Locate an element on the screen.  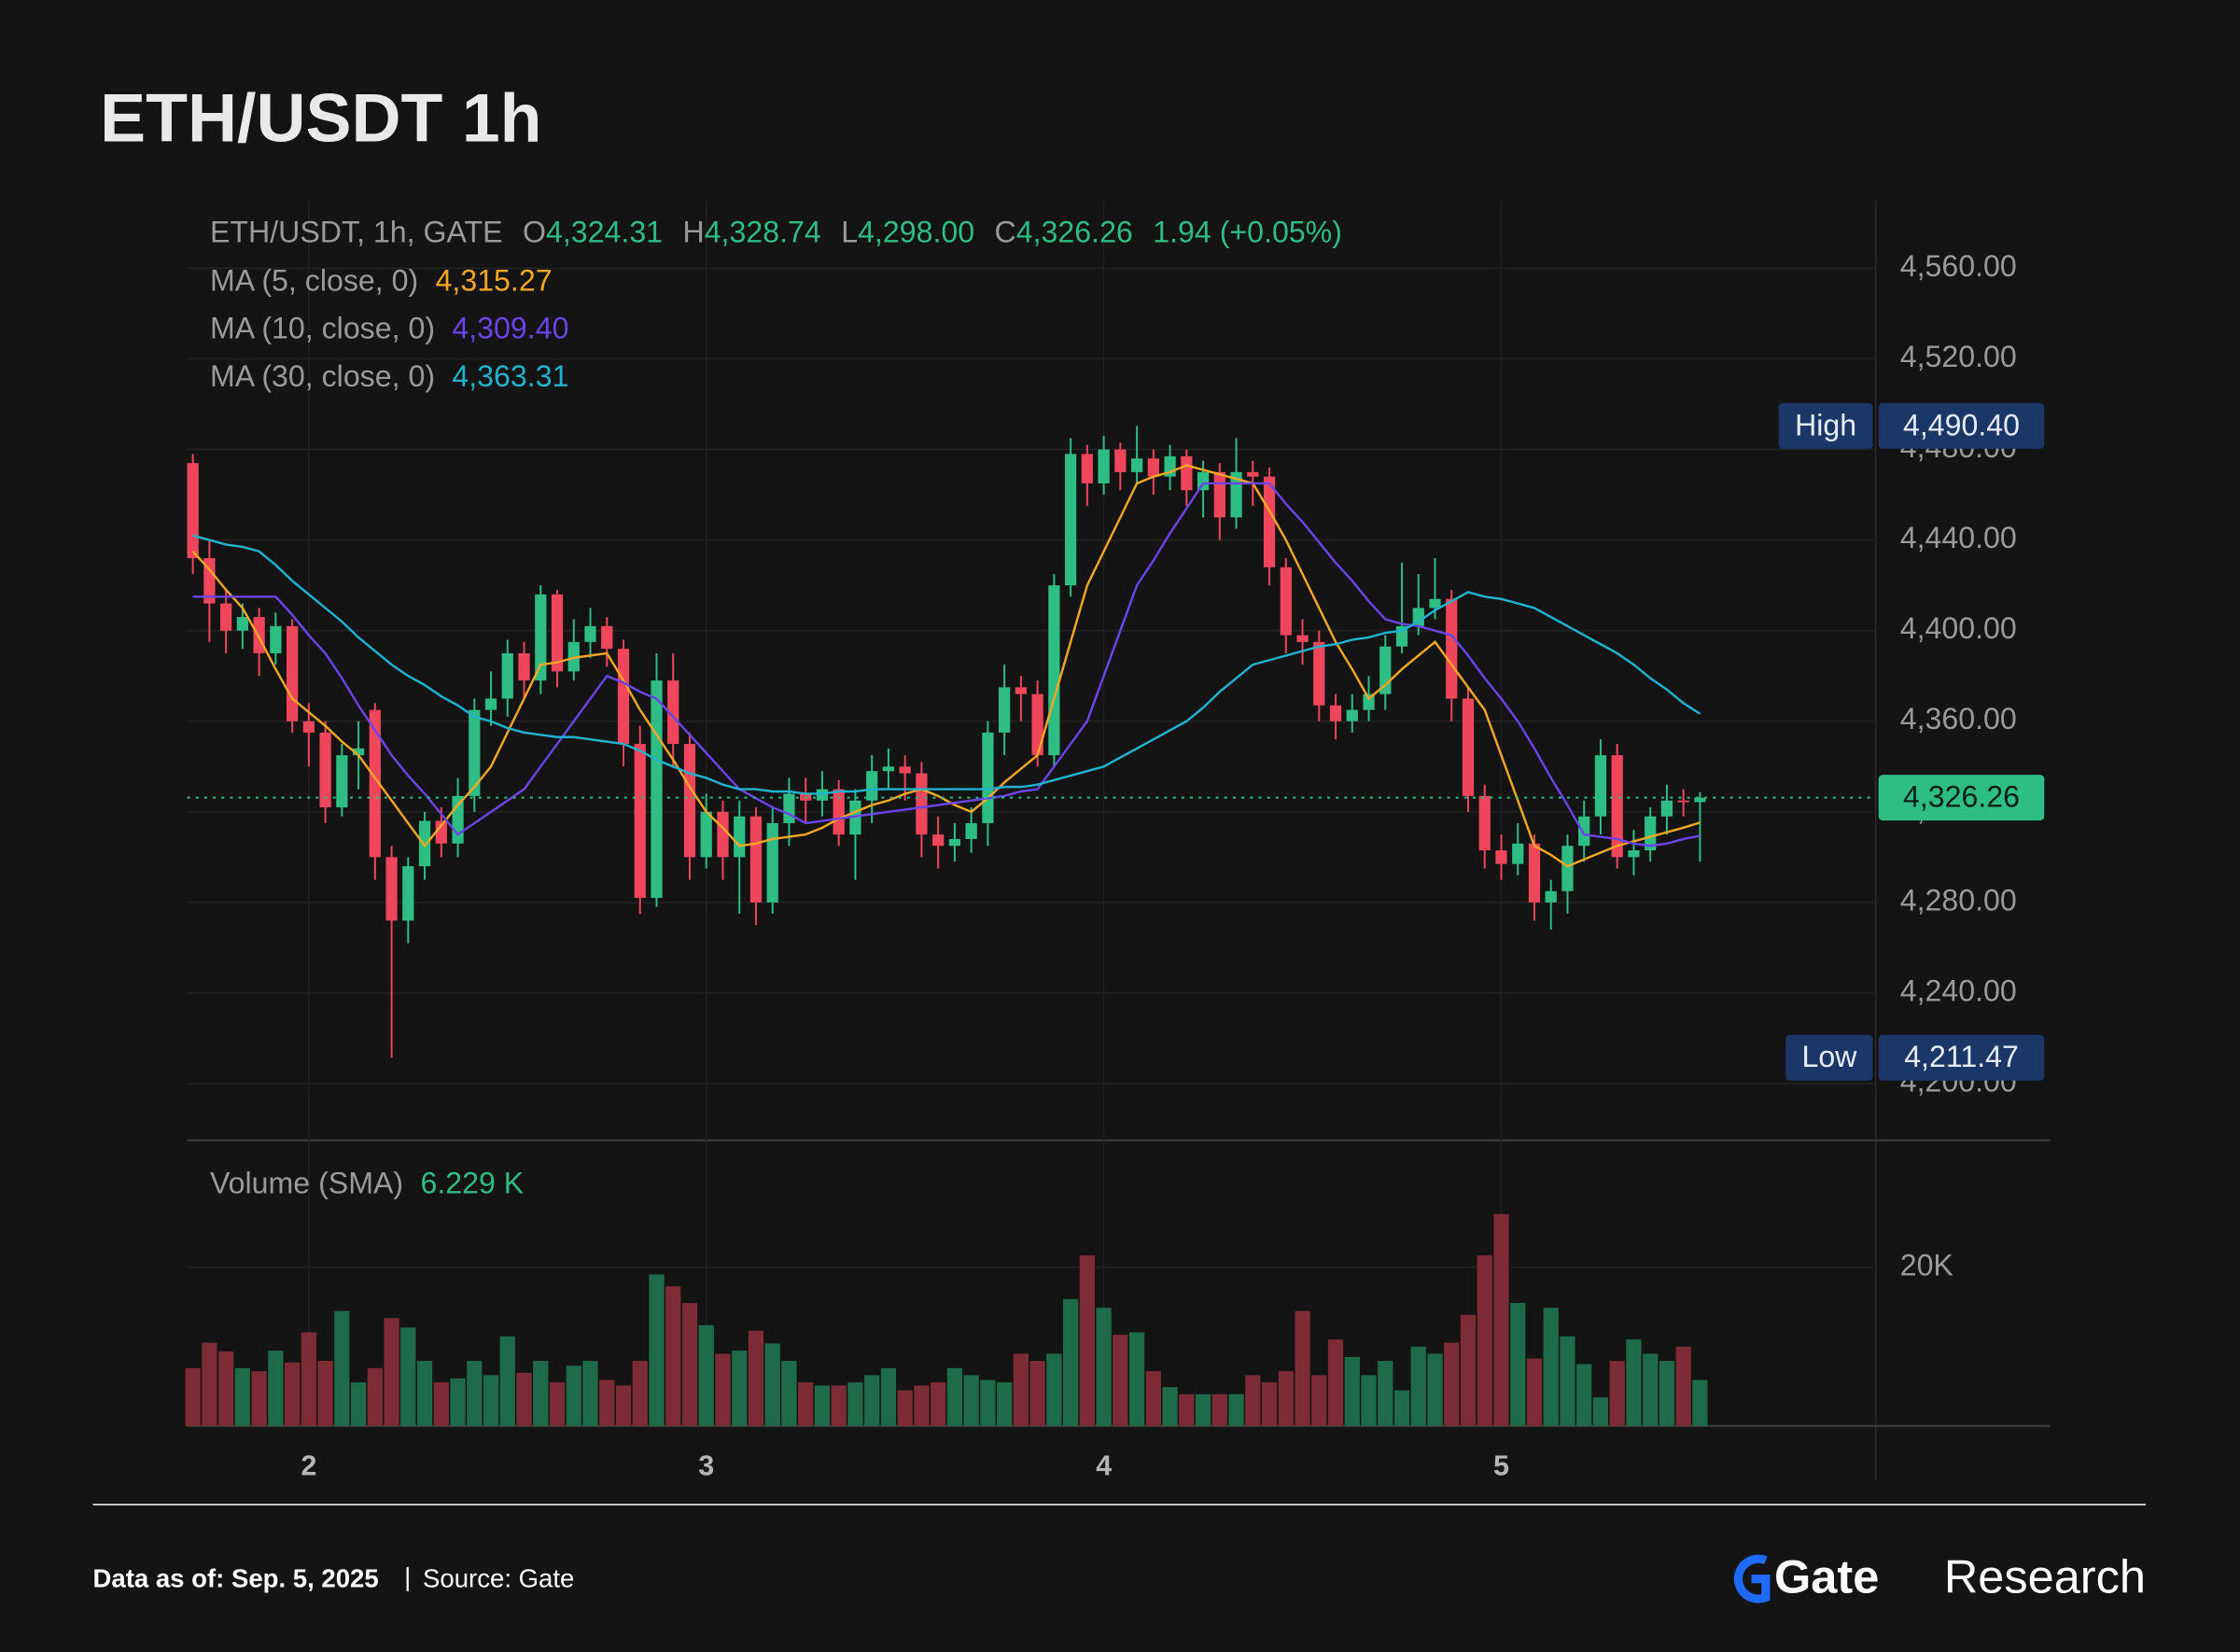
marker-value-bg is located at coordinates (1961, 425).